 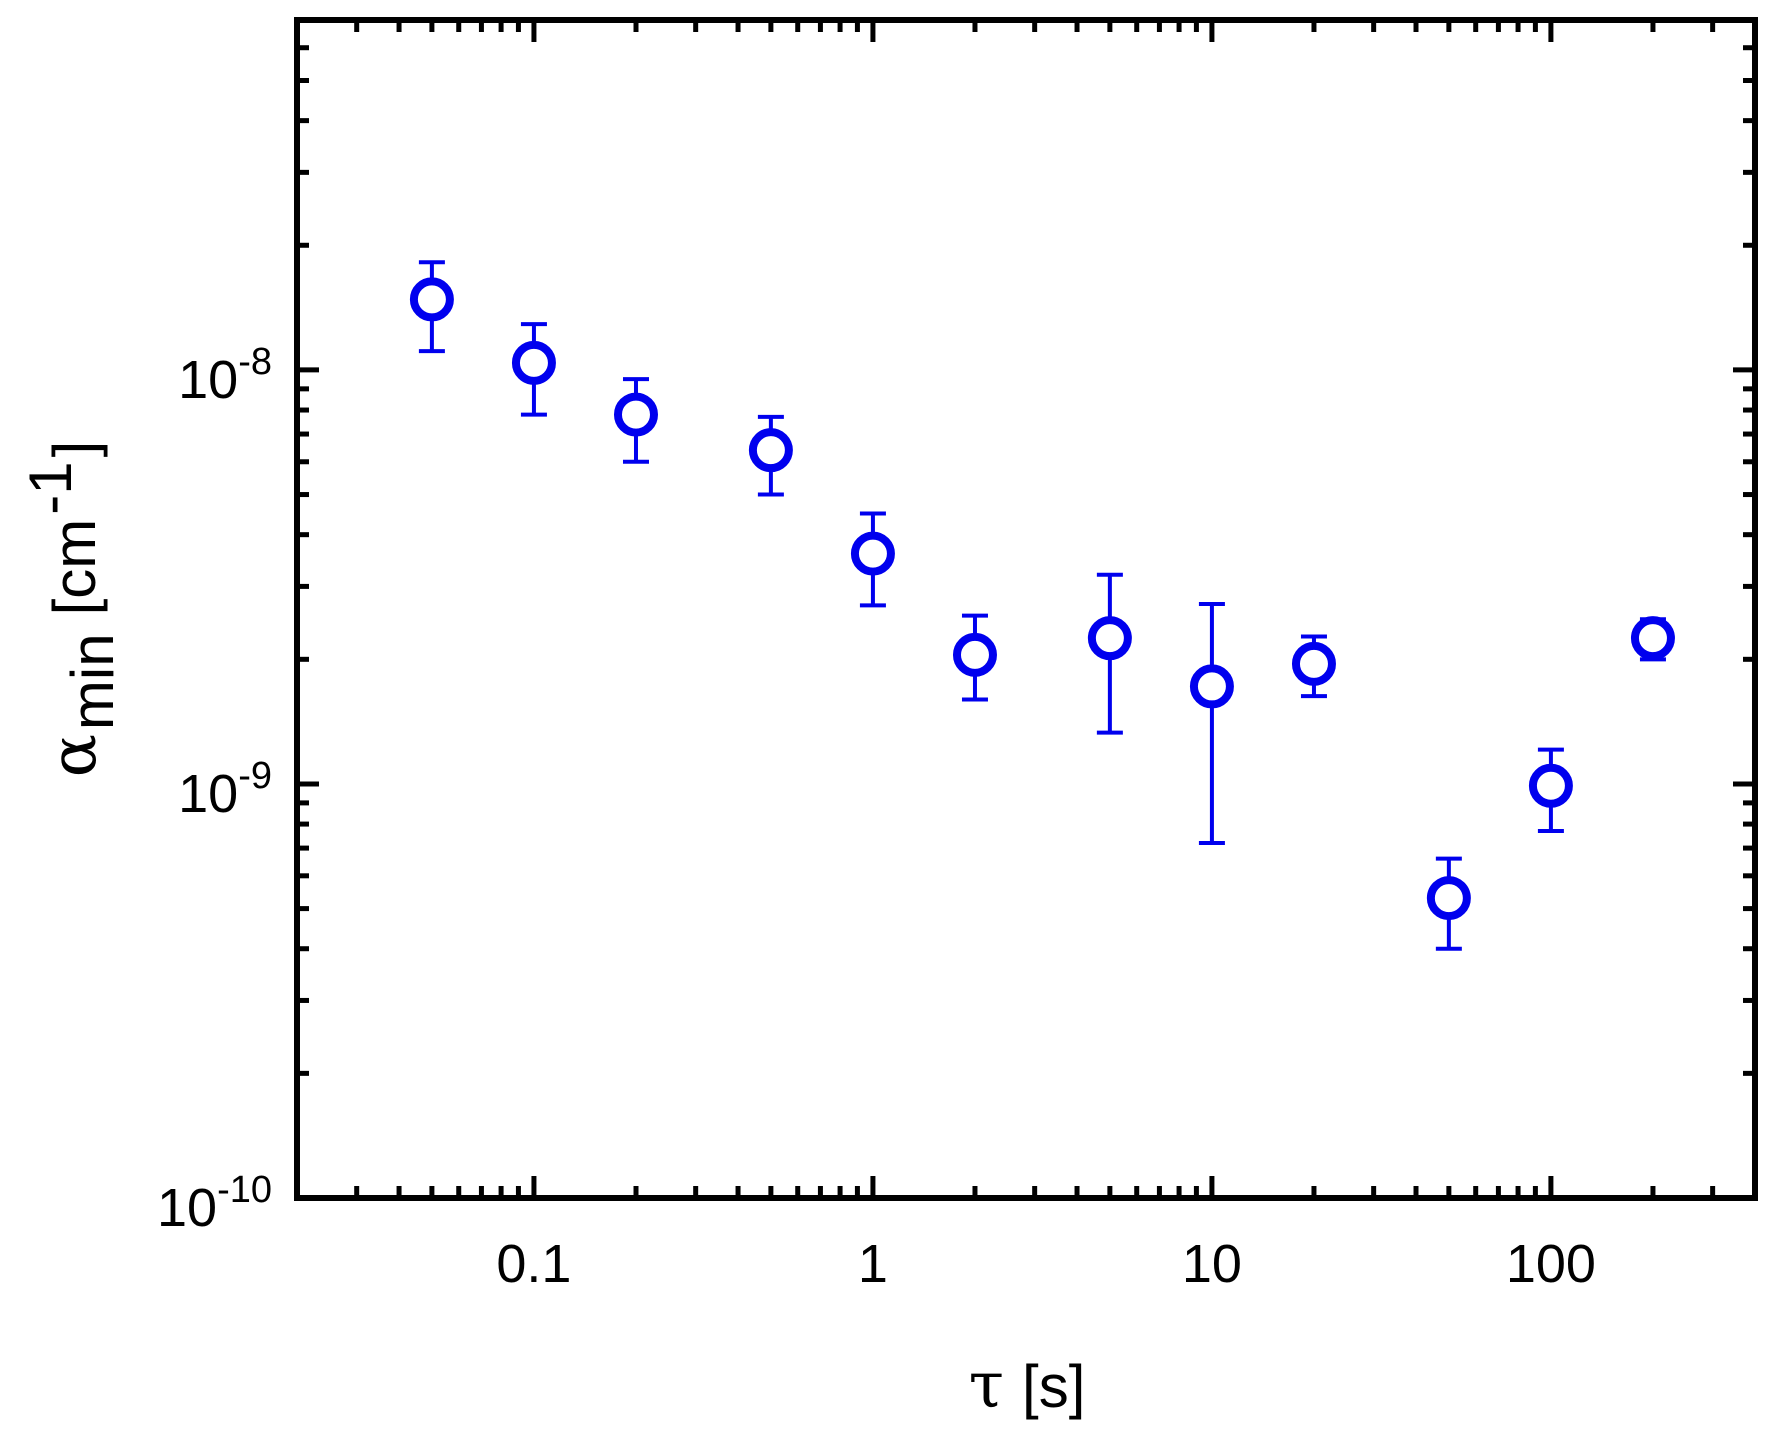 What do you see at coordinates (74, 755) in the screenshot?
I see `y-axis-symbol: α` at bounding box center [74, 755].